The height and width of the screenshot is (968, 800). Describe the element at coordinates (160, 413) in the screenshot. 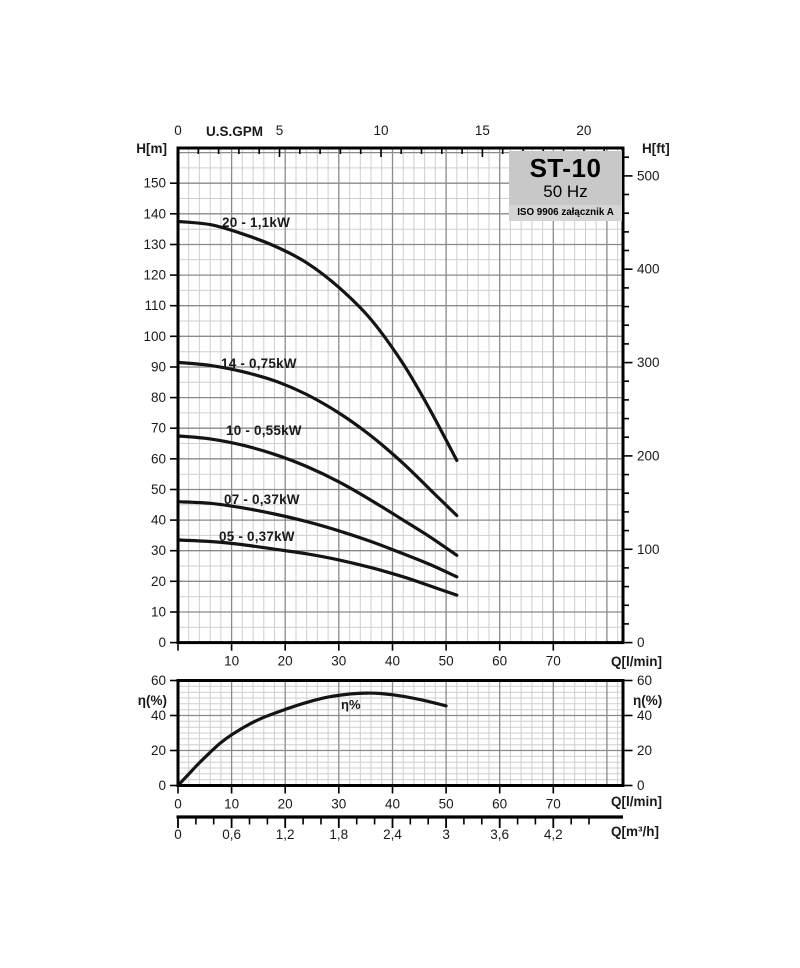

I see `left-axis-ticks: 0 10 20 30 40 50 60 70 80 90 100 110 120 130 140 150` at that location.